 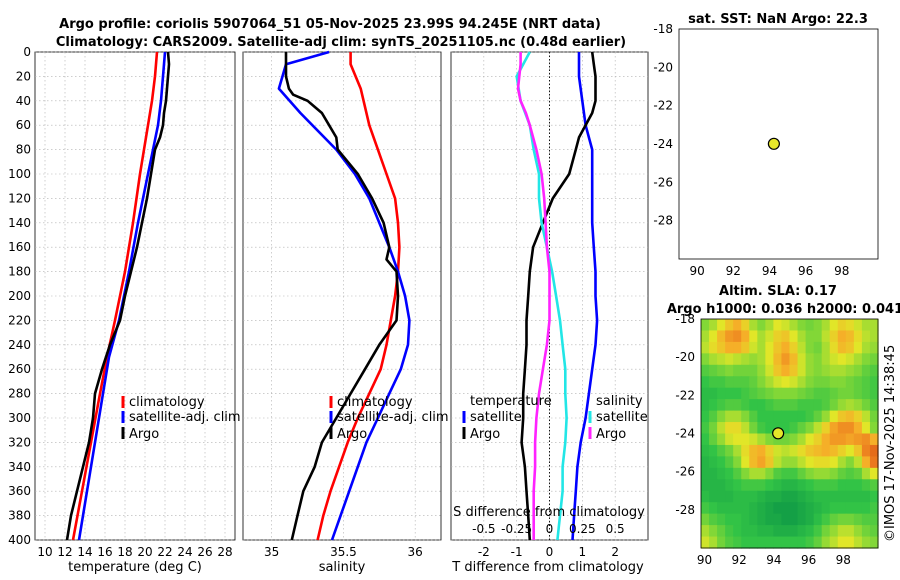 What do you see at coordinates (550, 552) in the screenshot?
I see `x-tick-label: 0` at bounding box center [550, 552].